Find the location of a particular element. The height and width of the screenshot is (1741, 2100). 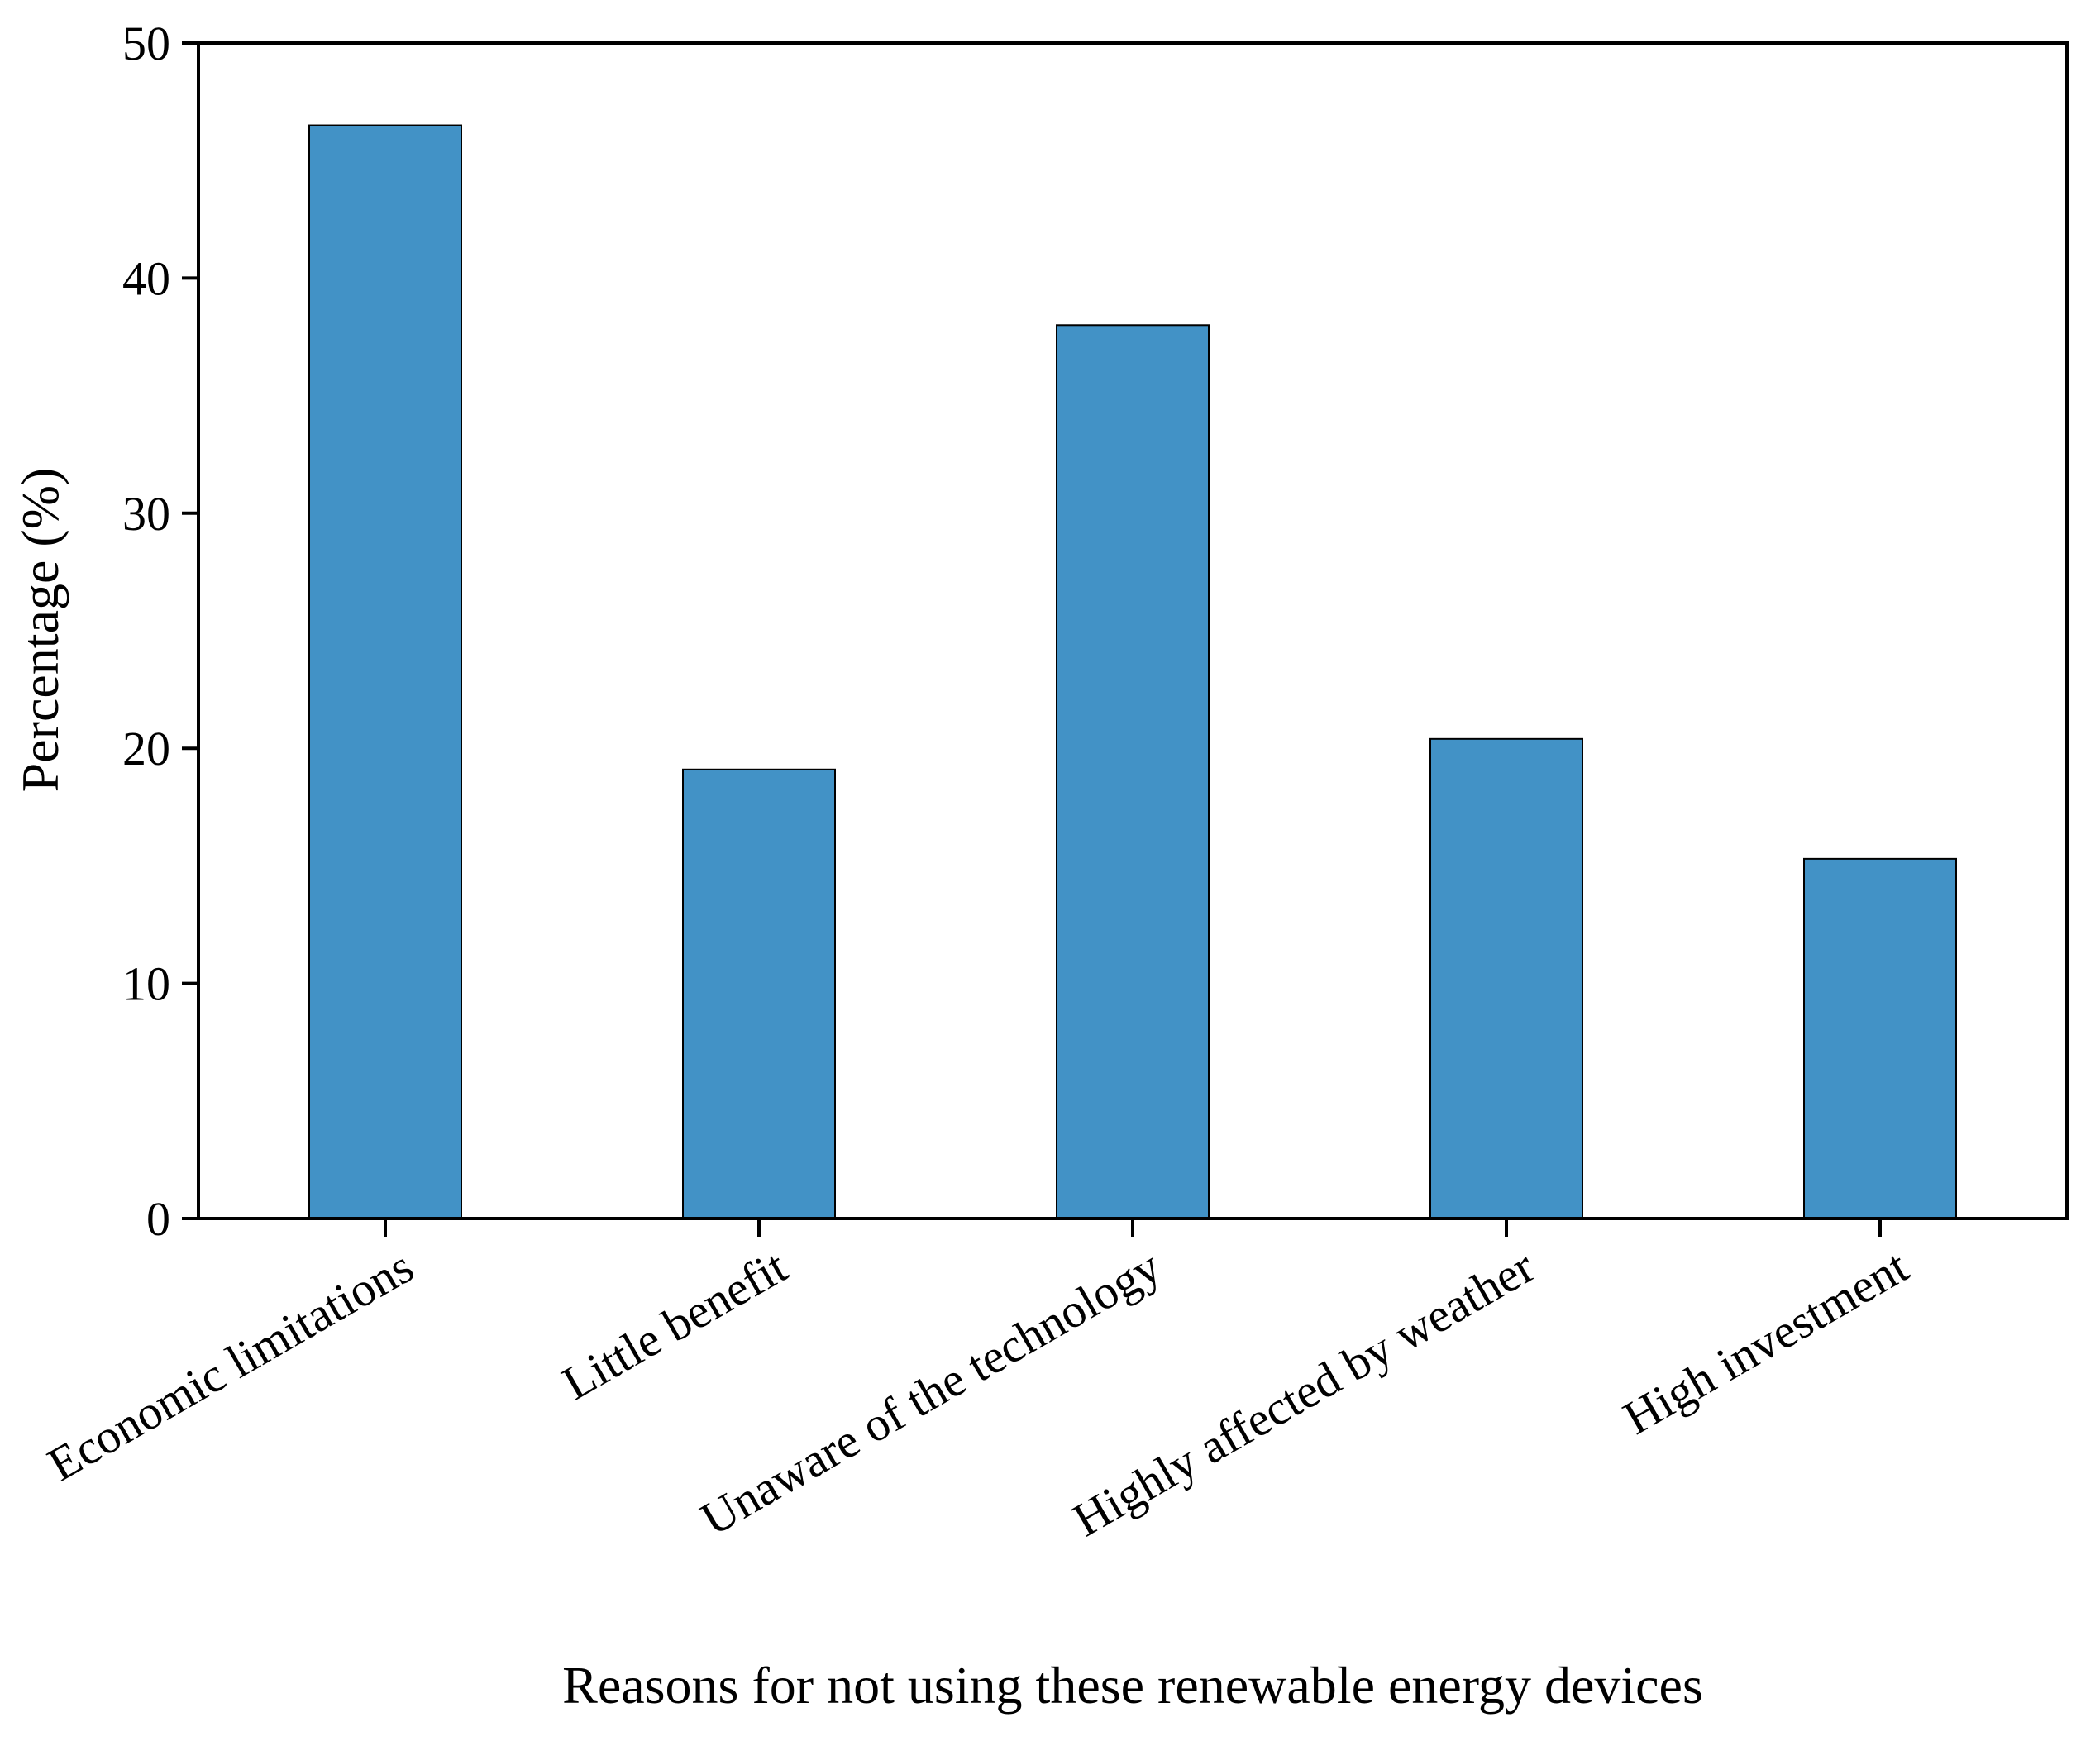

y-axis-title: Percentage (%) is located at coordinates (40, 630).